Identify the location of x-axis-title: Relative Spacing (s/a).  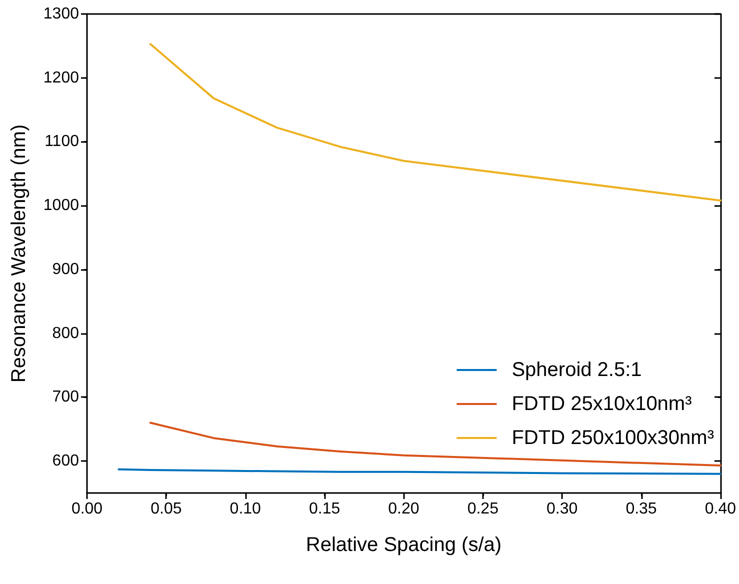
(404, 545).